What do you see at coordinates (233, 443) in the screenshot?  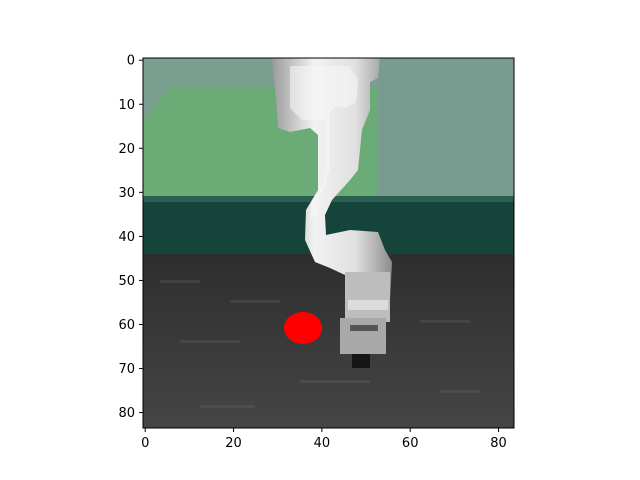 I see `x-tick-label: 20` at bounding box center [233, 443].